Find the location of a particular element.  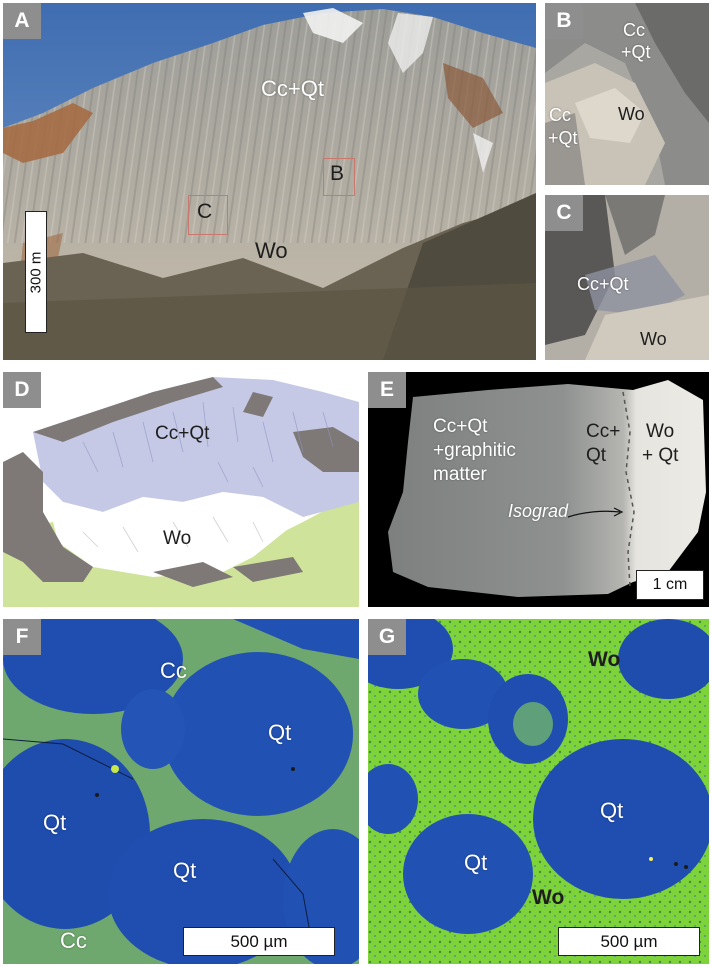

panel-e-scale-bar: 1 cm is located at coordinates (670, 585).